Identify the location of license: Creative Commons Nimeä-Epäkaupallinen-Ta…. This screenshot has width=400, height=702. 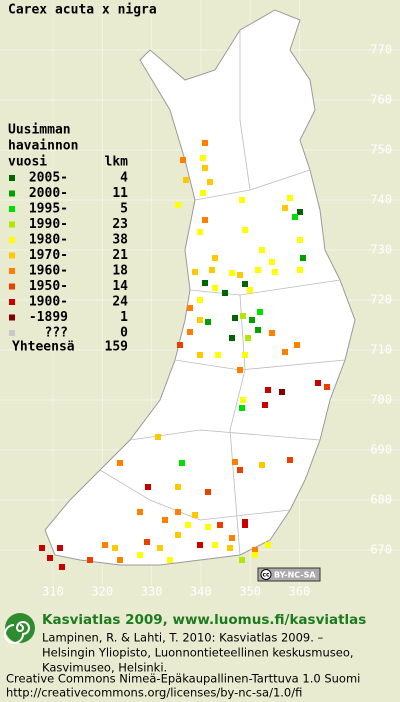
(183, 679).